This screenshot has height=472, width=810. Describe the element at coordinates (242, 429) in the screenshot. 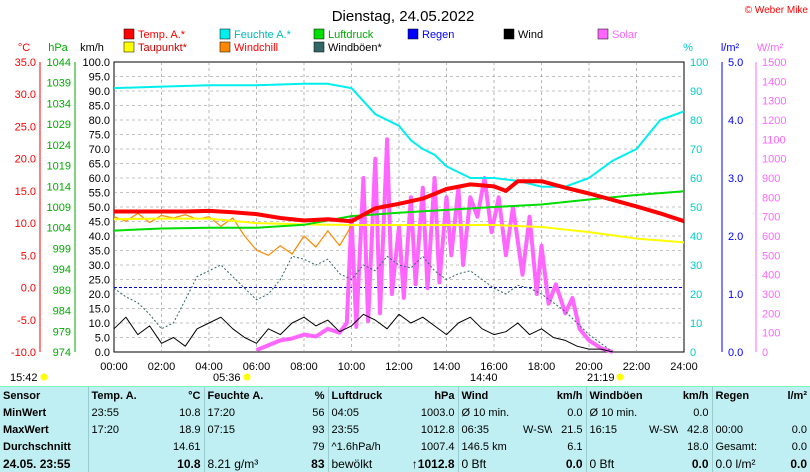

I see `stats-cell: 07:15` at that location.